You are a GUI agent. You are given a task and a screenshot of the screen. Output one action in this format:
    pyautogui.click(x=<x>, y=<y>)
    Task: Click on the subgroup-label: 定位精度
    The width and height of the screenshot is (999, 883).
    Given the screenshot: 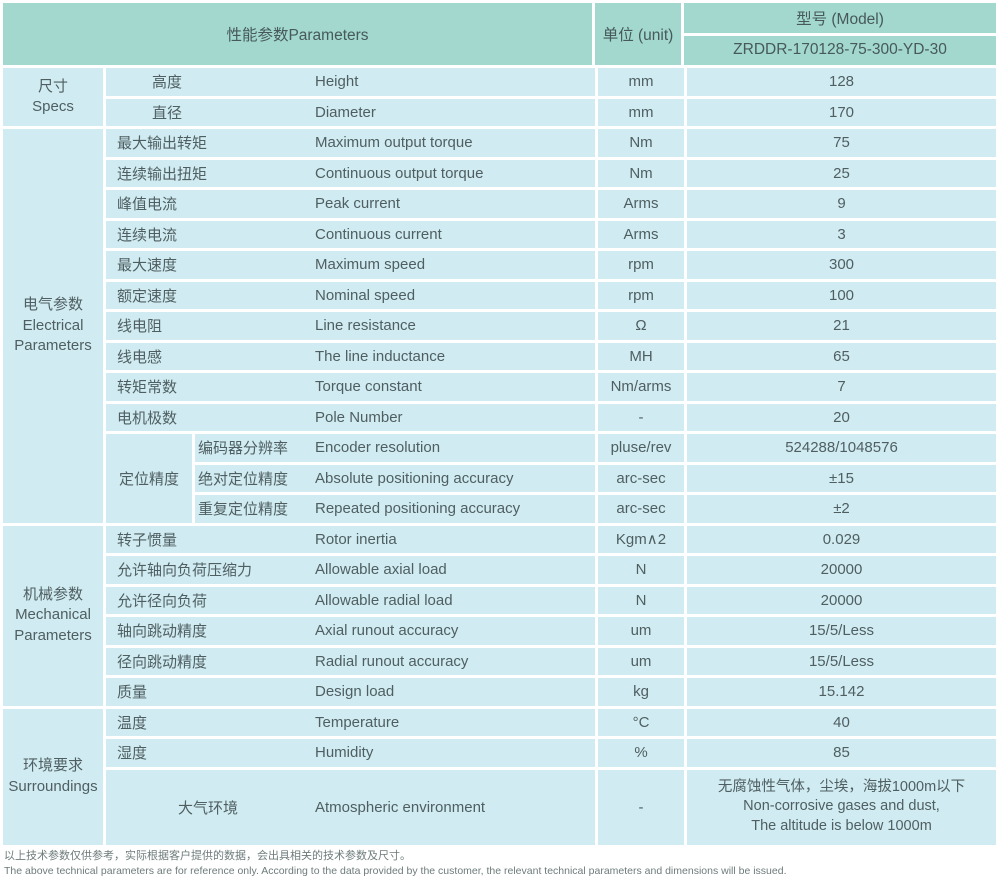 What is the action you would take?
    pyautogui.click(x=149, y=478)
    